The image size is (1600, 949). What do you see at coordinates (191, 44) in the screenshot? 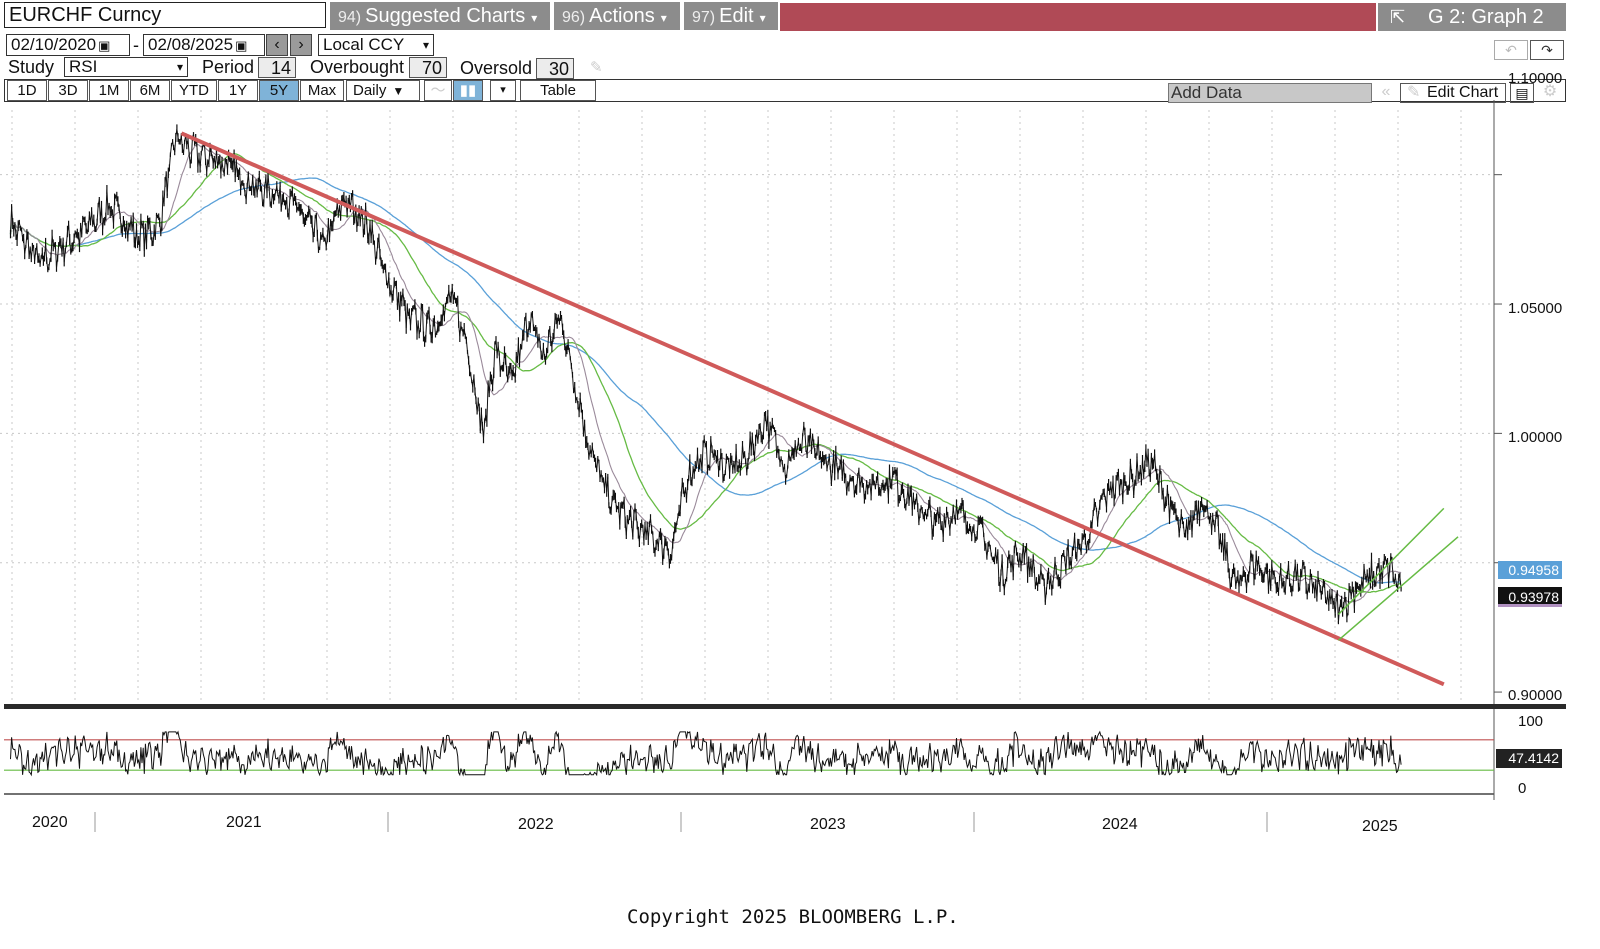
I see `end-date-value: 02/08/2025` at bounding box center [191, 44].